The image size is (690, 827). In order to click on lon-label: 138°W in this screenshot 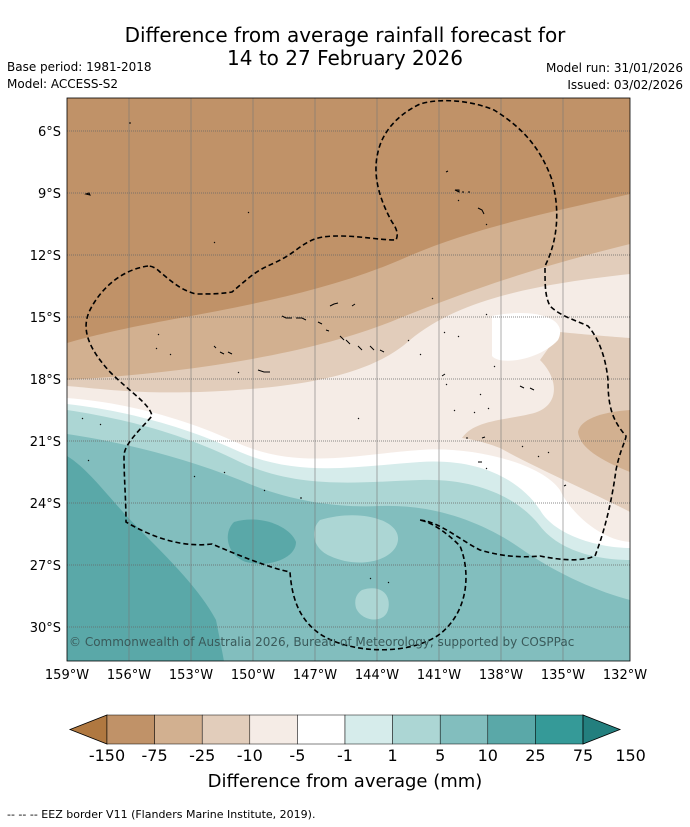, I will do `click(501, 675)`.